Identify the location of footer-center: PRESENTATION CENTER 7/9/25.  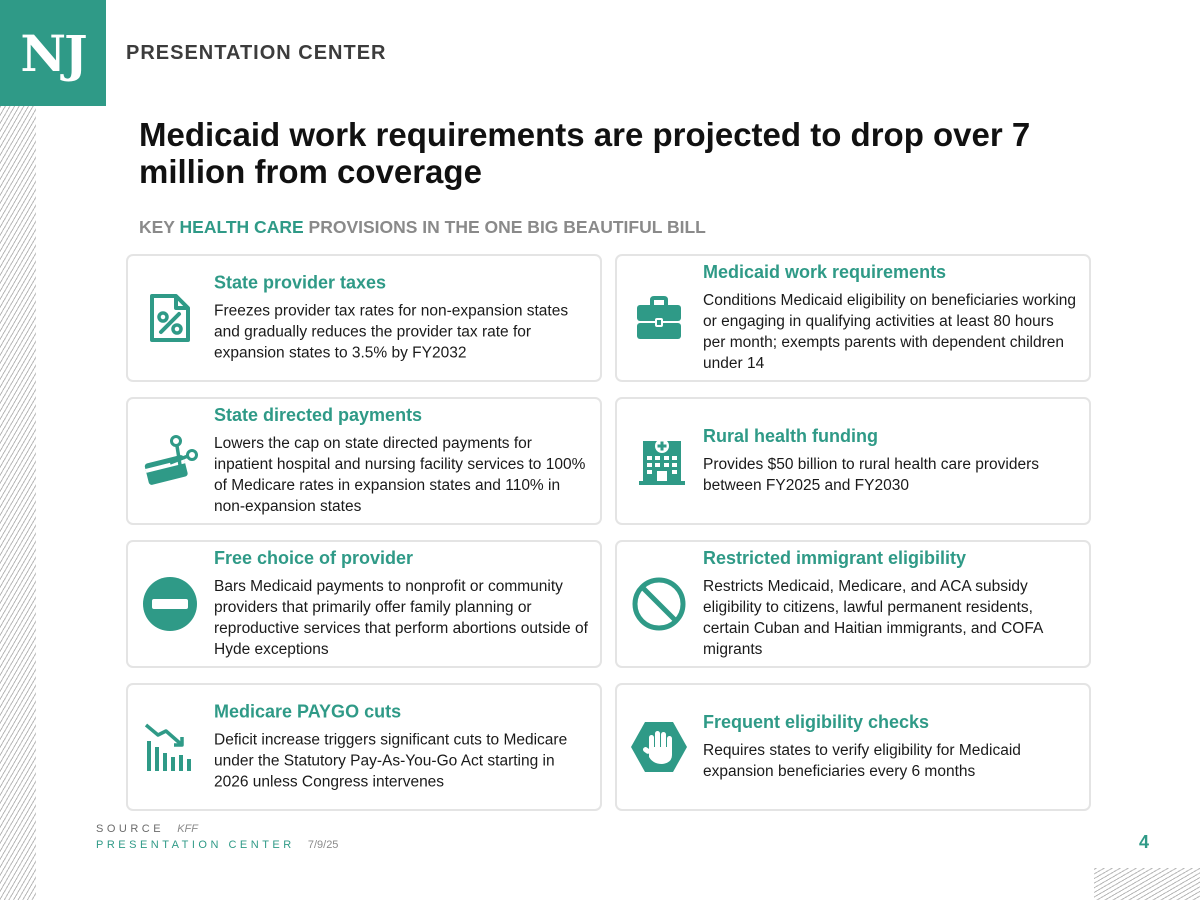
(217, 845).